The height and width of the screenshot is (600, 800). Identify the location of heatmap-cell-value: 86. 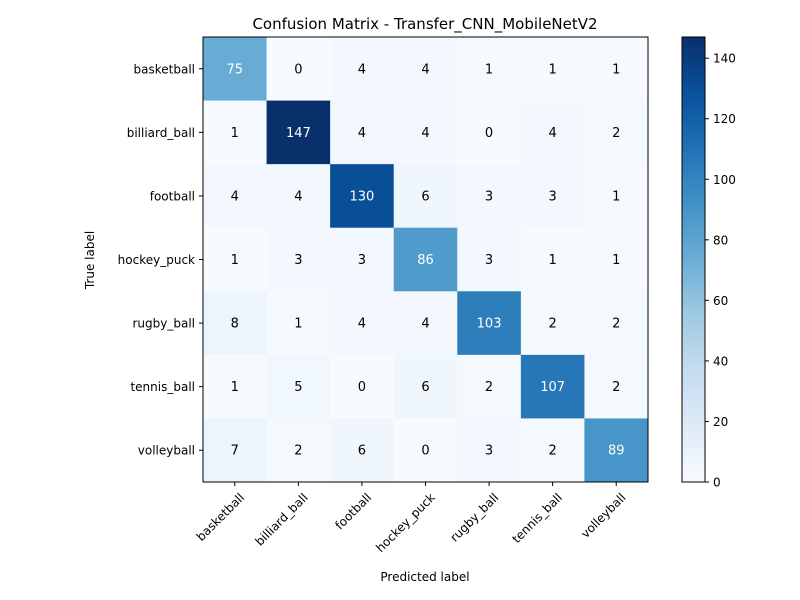
(425, 260).